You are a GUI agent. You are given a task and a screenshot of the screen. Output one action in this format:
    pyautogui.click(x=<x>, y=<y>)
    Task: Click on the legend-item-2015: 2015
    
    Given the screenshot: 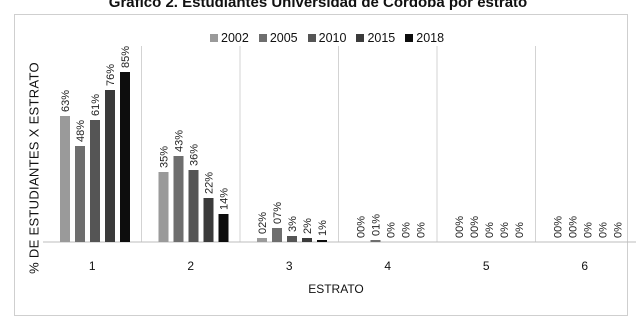 What is the action you would take?
    pyautogui.click(x=375, y=38)
    